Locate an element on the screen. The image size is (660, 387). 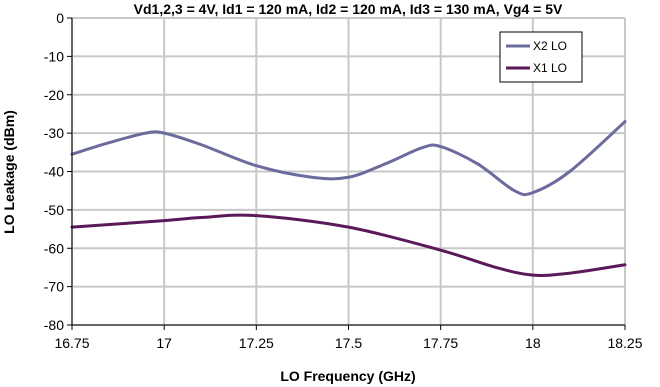
x-tick-label: 17.25 is located at coordinates (256, 343).